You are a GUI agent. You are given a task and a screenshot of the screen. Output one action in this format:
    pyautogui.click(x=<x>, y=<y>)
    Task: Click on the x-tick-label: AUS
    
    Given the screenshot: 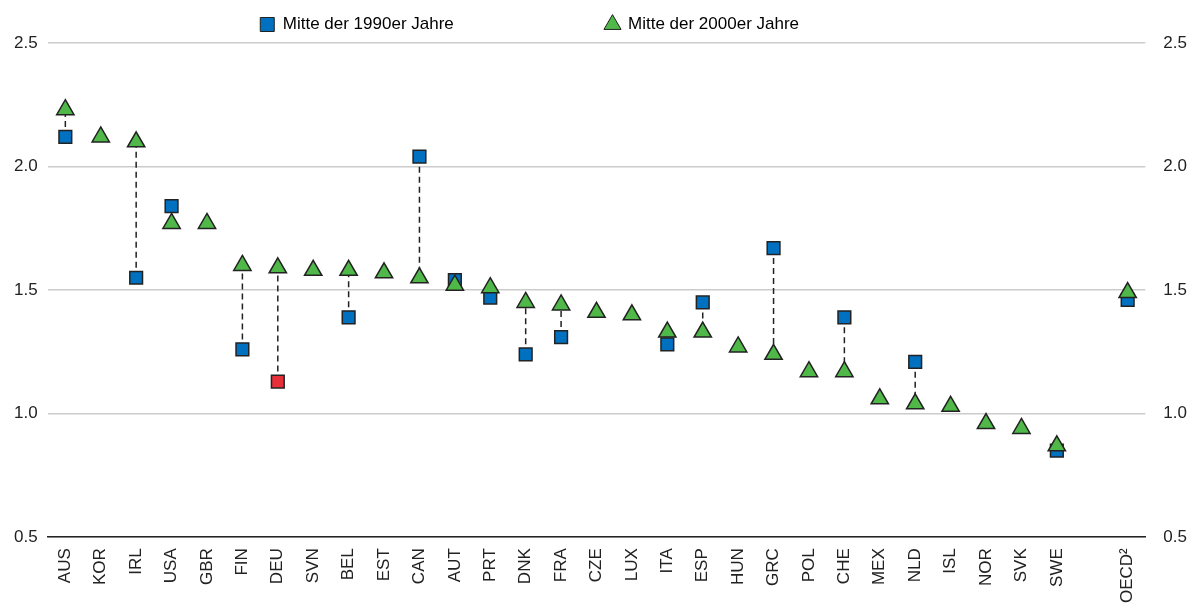 What is the action you would take?
    pyautogui.click(x=65, y=566)
    